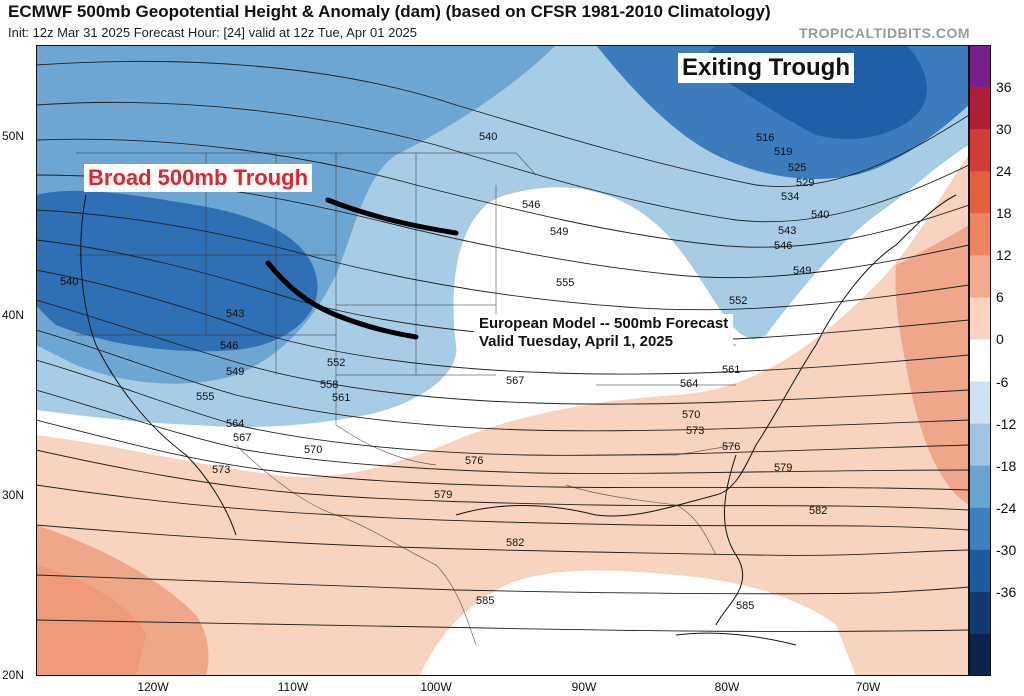 Image resolution: width=1024 pixels, height=696 pixels. Describe the element at coordinates (1002, 381) in the screenshot. I see `colorbar-tick-label: -6` at that location.